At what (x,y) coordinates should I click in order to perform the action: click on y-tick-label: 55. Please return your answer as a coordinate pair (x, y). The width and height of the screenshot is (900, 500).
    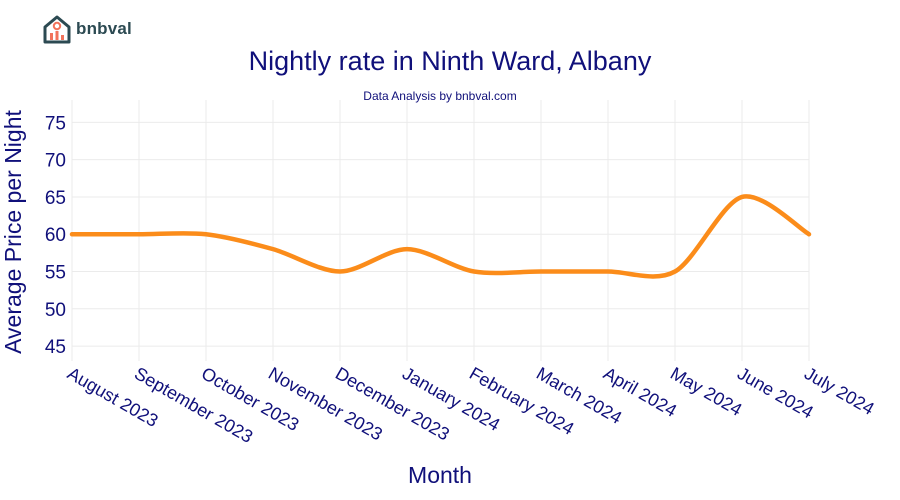
    Looking at the image, I should click on (55, 273).